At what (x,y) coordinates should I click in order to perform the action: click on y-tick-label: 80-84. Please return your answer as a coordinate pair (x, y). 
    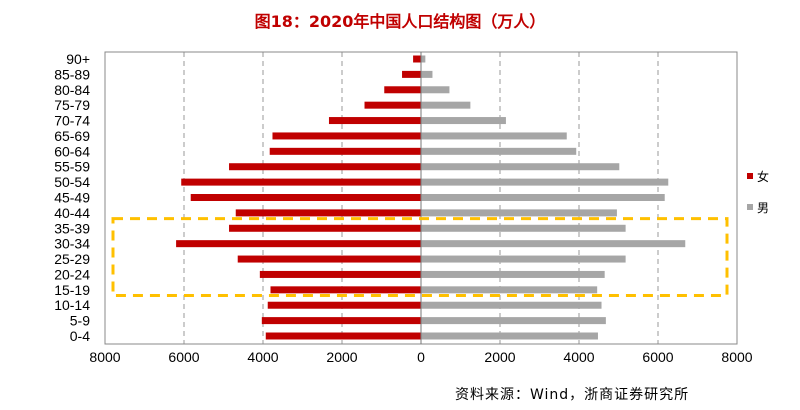
    Looking at the image, I should click on (72, 90).